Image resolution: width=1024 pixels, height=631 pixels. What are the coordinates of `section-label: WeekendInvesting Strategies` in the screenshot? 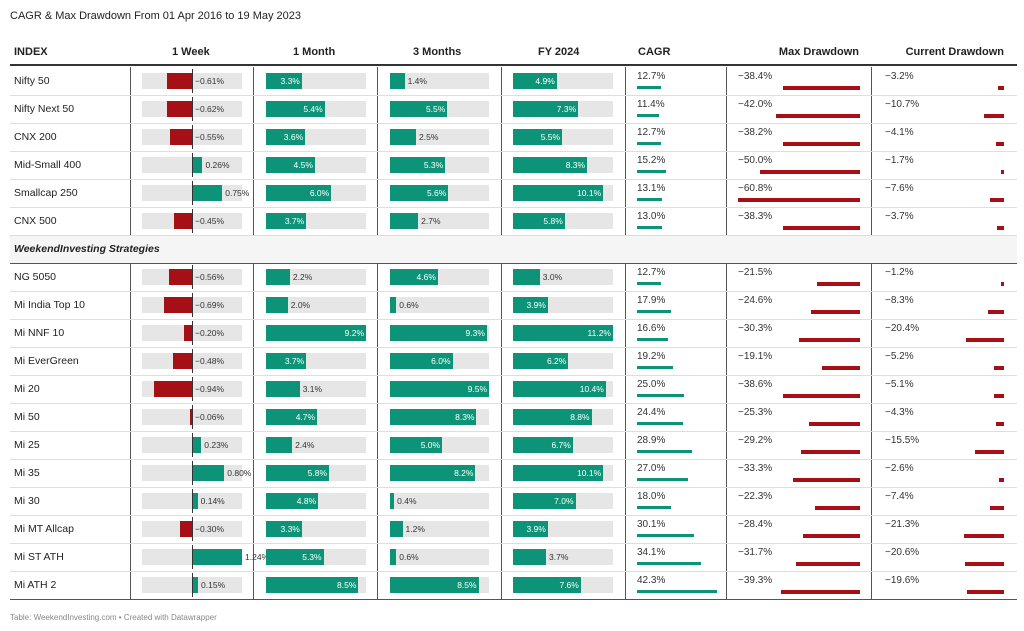 It's located at (87, 249).